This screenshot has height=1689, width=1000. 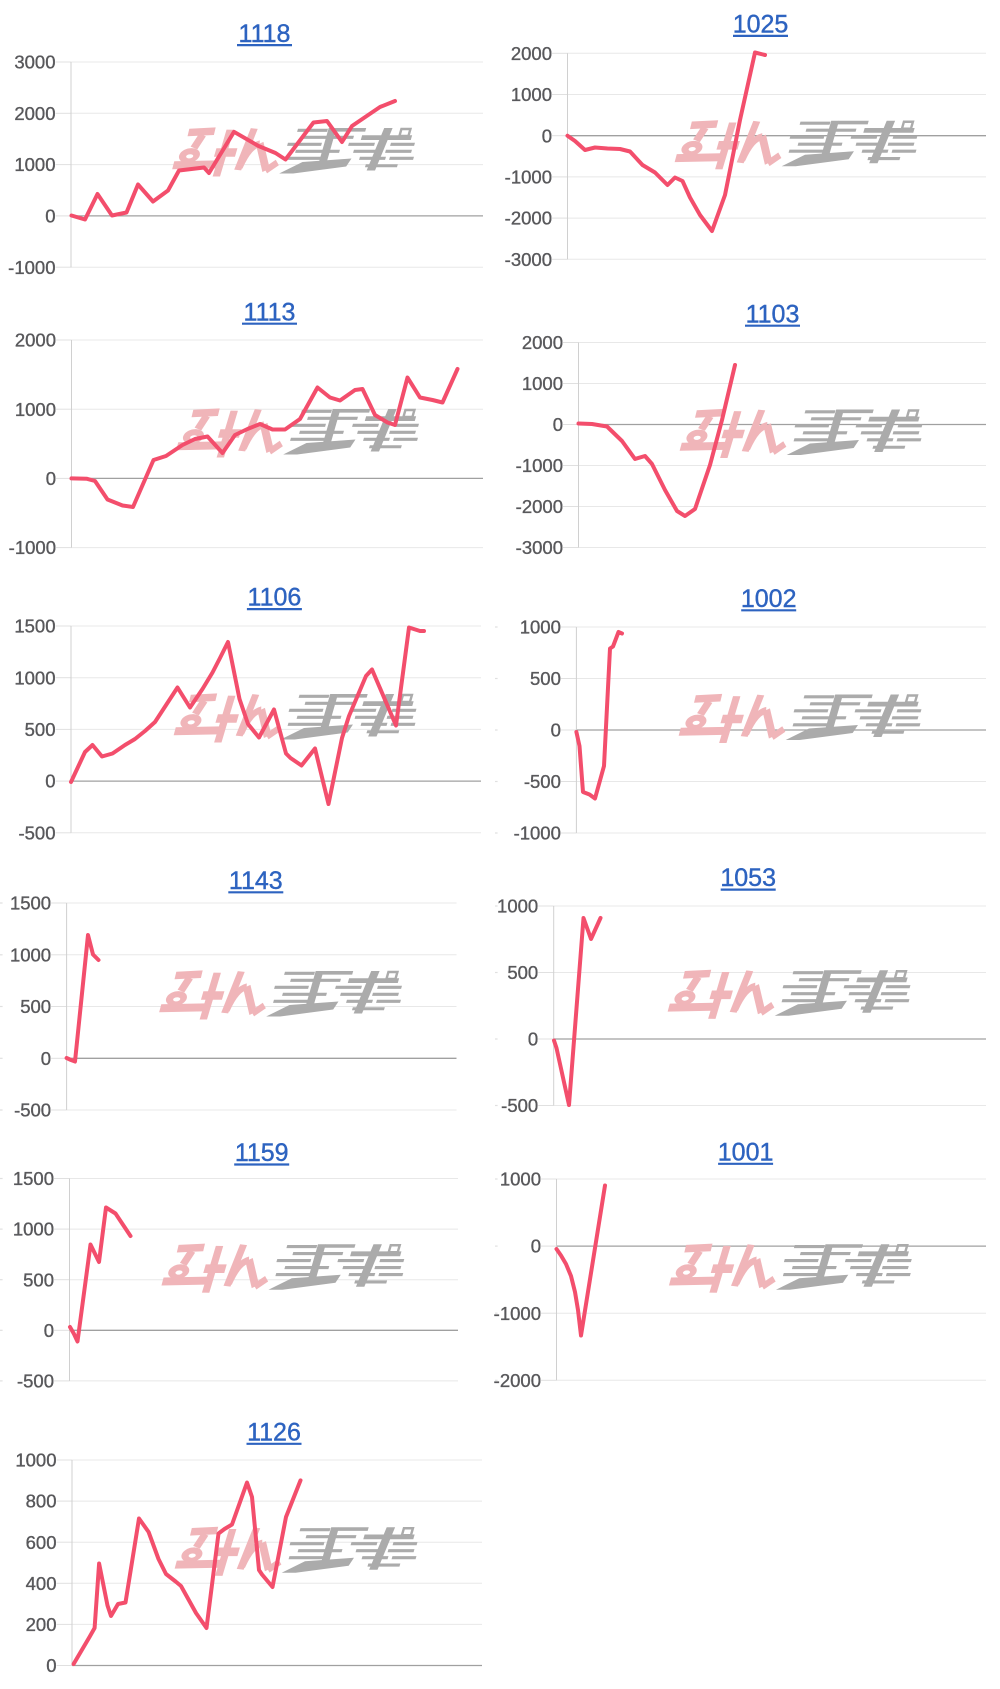 I want to click on svg-text: 1025, so click(x=761, y=25).